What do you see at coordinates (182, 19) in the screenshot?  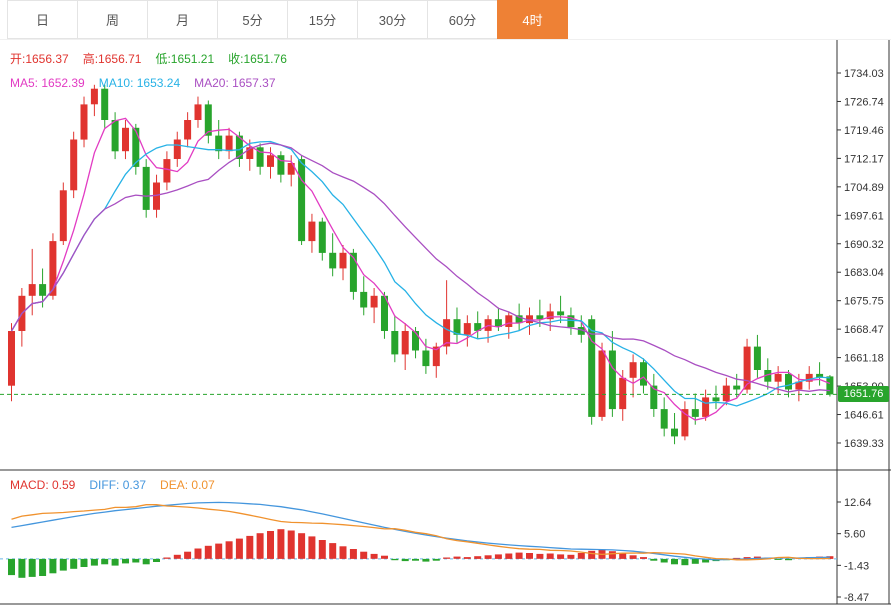 I see `tab-month: 月` at bounding box center [182, 19].